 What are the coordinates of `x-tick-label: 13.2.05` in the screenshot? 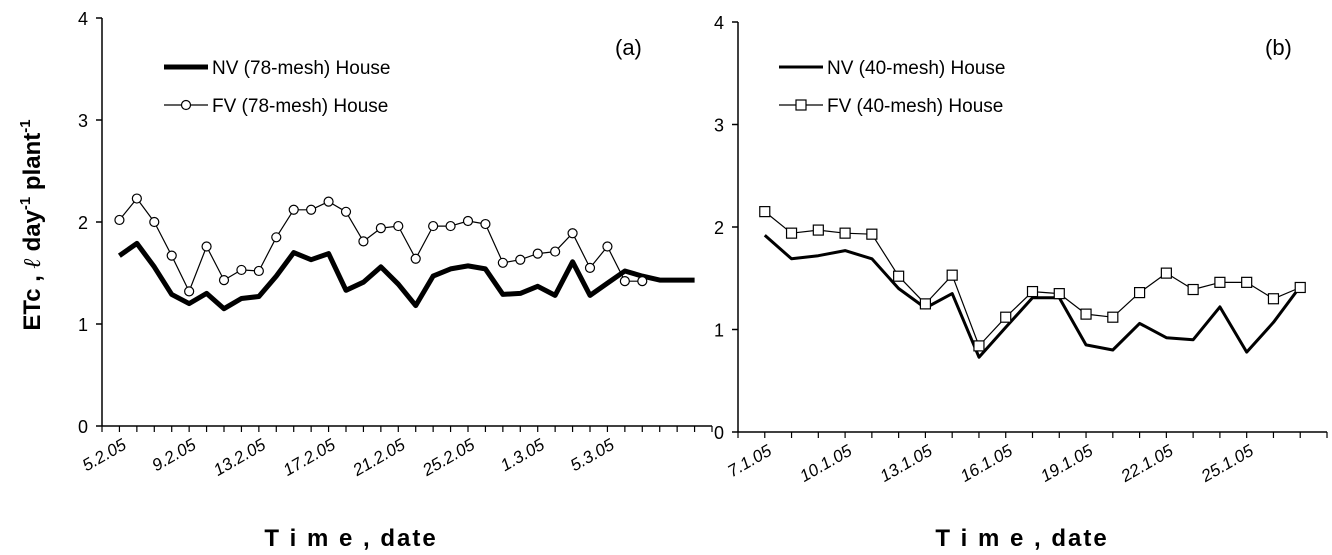 It's located at (239, 457).